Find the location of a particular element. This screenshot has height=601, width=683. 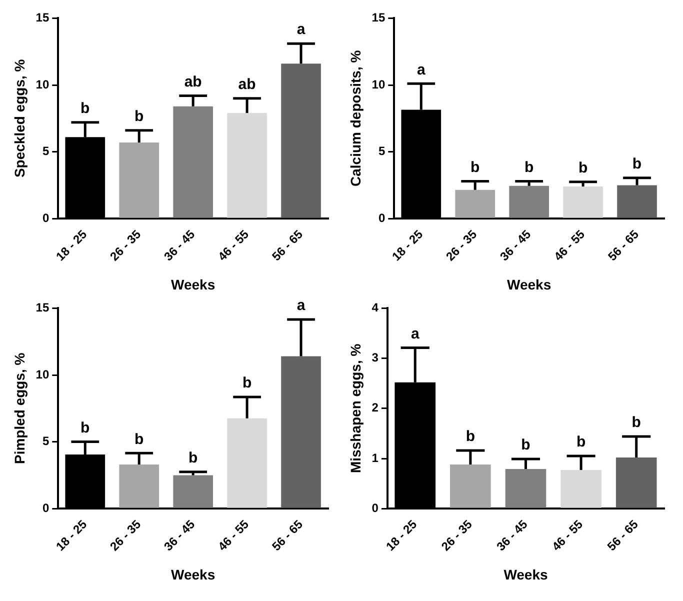

y-axis-title: Misshapen eggs, % is located at coordinates (355, 408).